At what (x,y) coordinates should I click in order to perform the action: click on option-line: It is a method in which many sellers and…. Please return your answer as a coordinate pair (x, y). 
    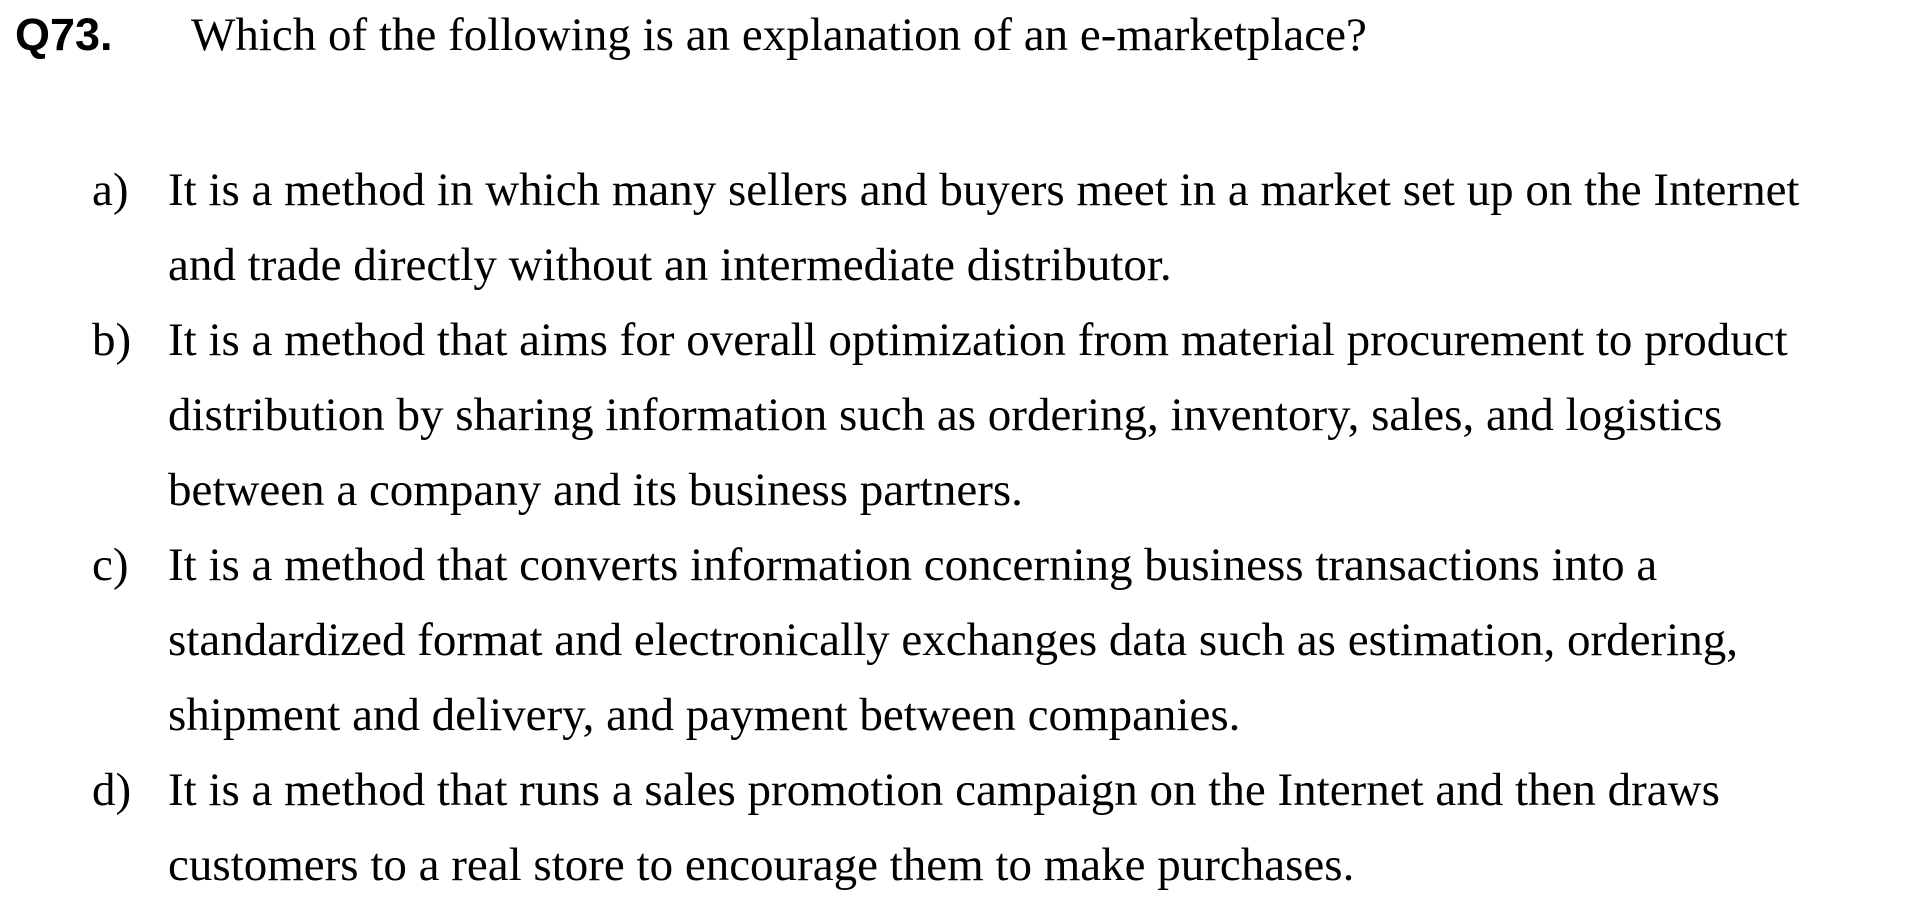
    Looking at the image, I should click on (984, 190).